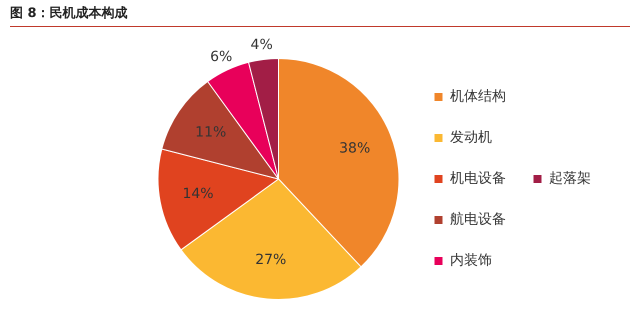 This screenshot has height=330, width=641. What do you see at coordinates (354, 148) in the screenshot?
I see `data-label: 38%` at bounding box center [354, 148].